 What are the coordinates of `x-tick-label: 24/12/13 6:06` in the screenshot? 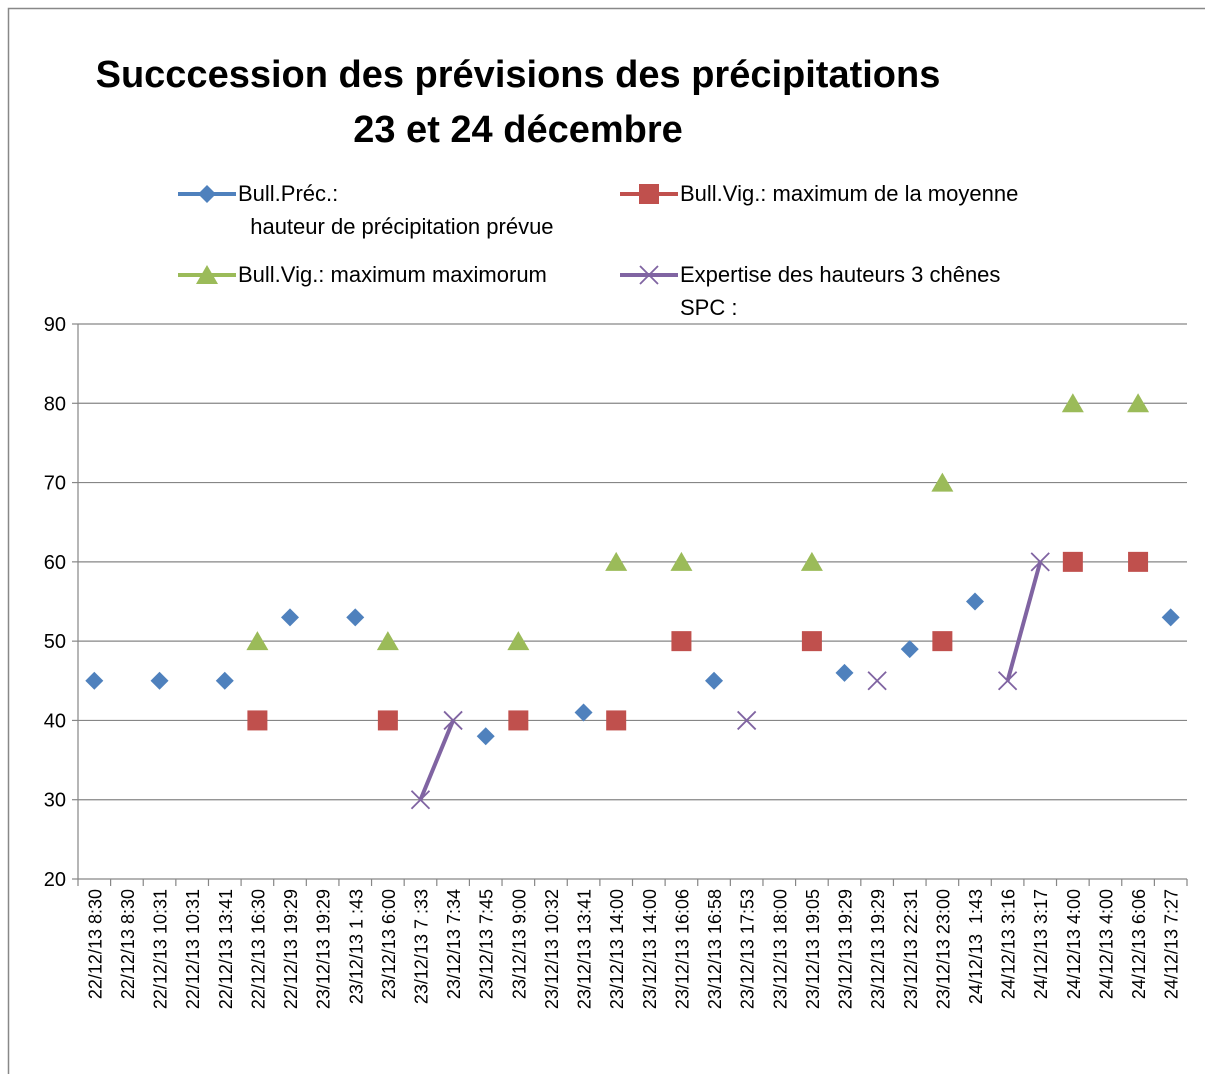 It's located at (1139, 944).